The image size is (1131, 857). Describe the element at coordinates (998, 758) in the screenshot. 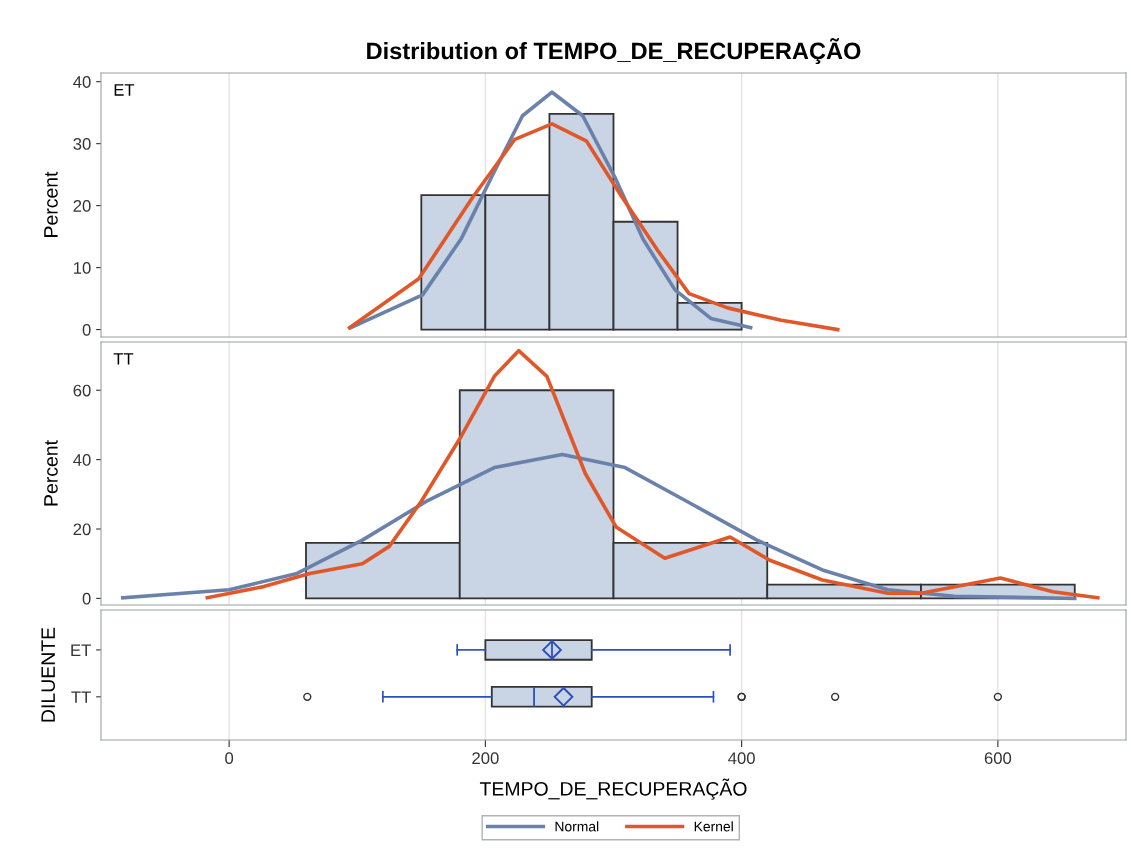

I see `x-tick-label: 600` at that location.